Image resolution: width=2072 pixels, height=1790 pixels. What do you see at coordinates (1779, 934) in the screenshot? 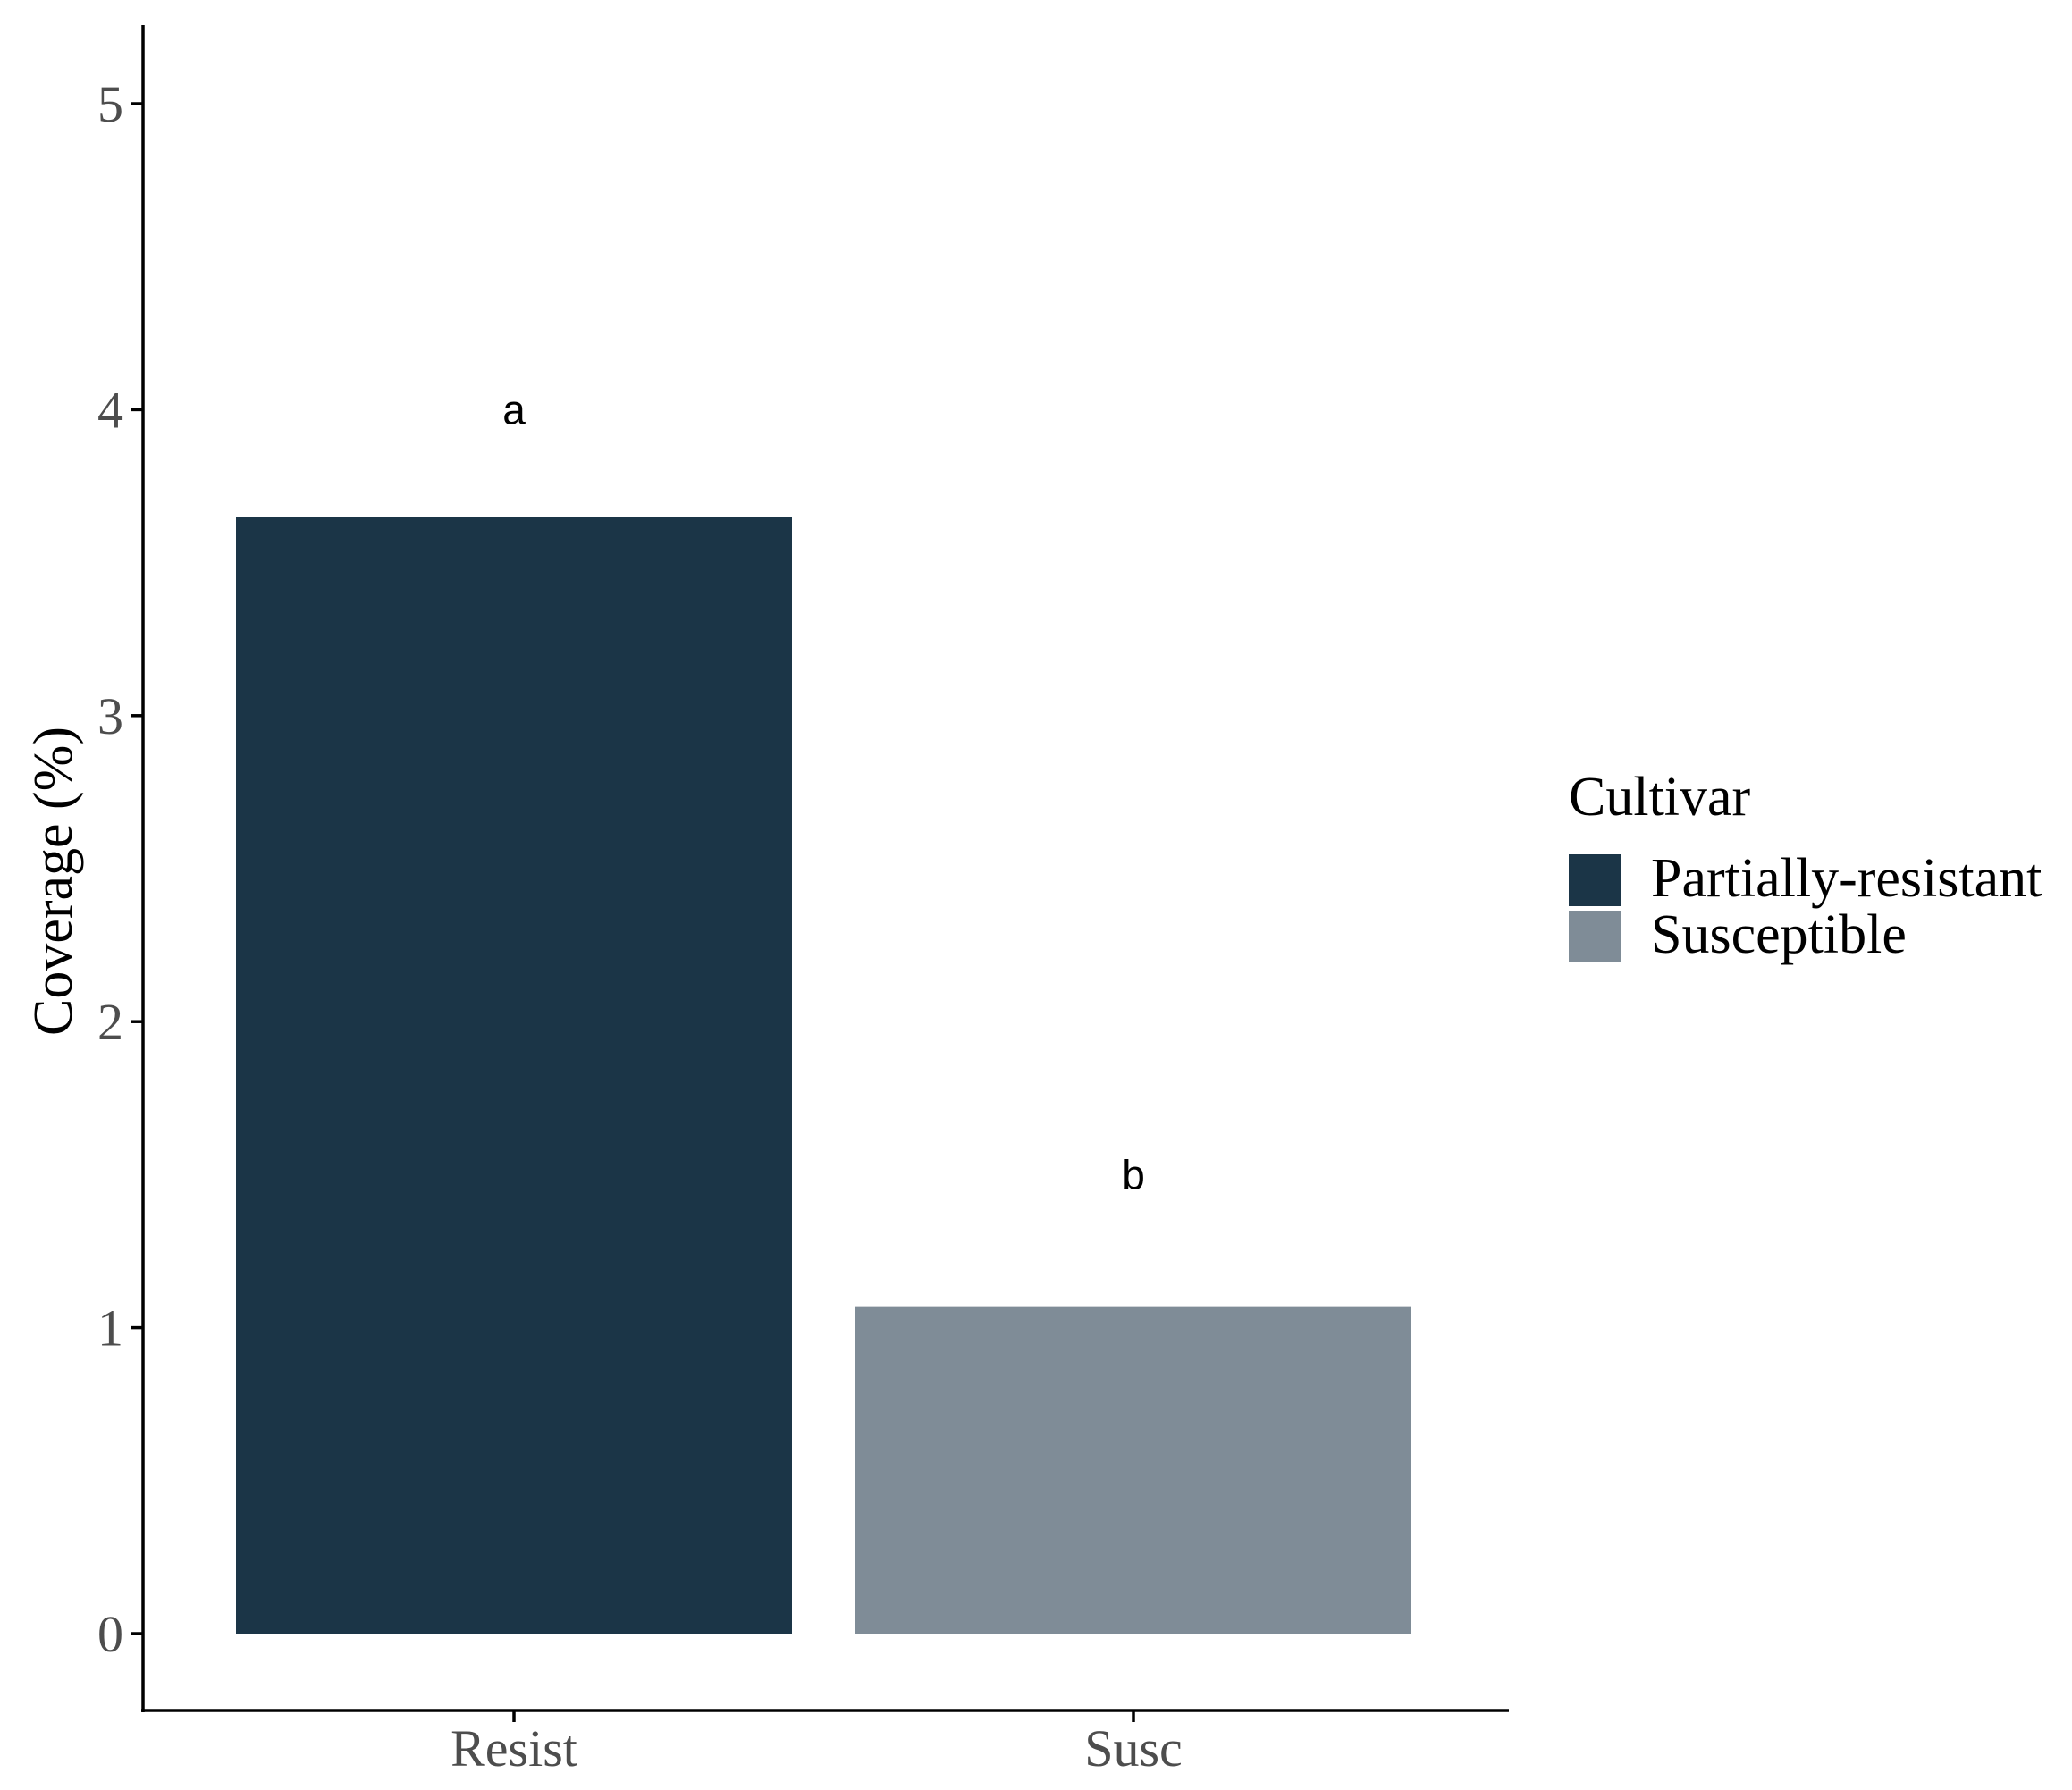
I see `legend-label: Susceptible` at bounding box center [1779, 934].